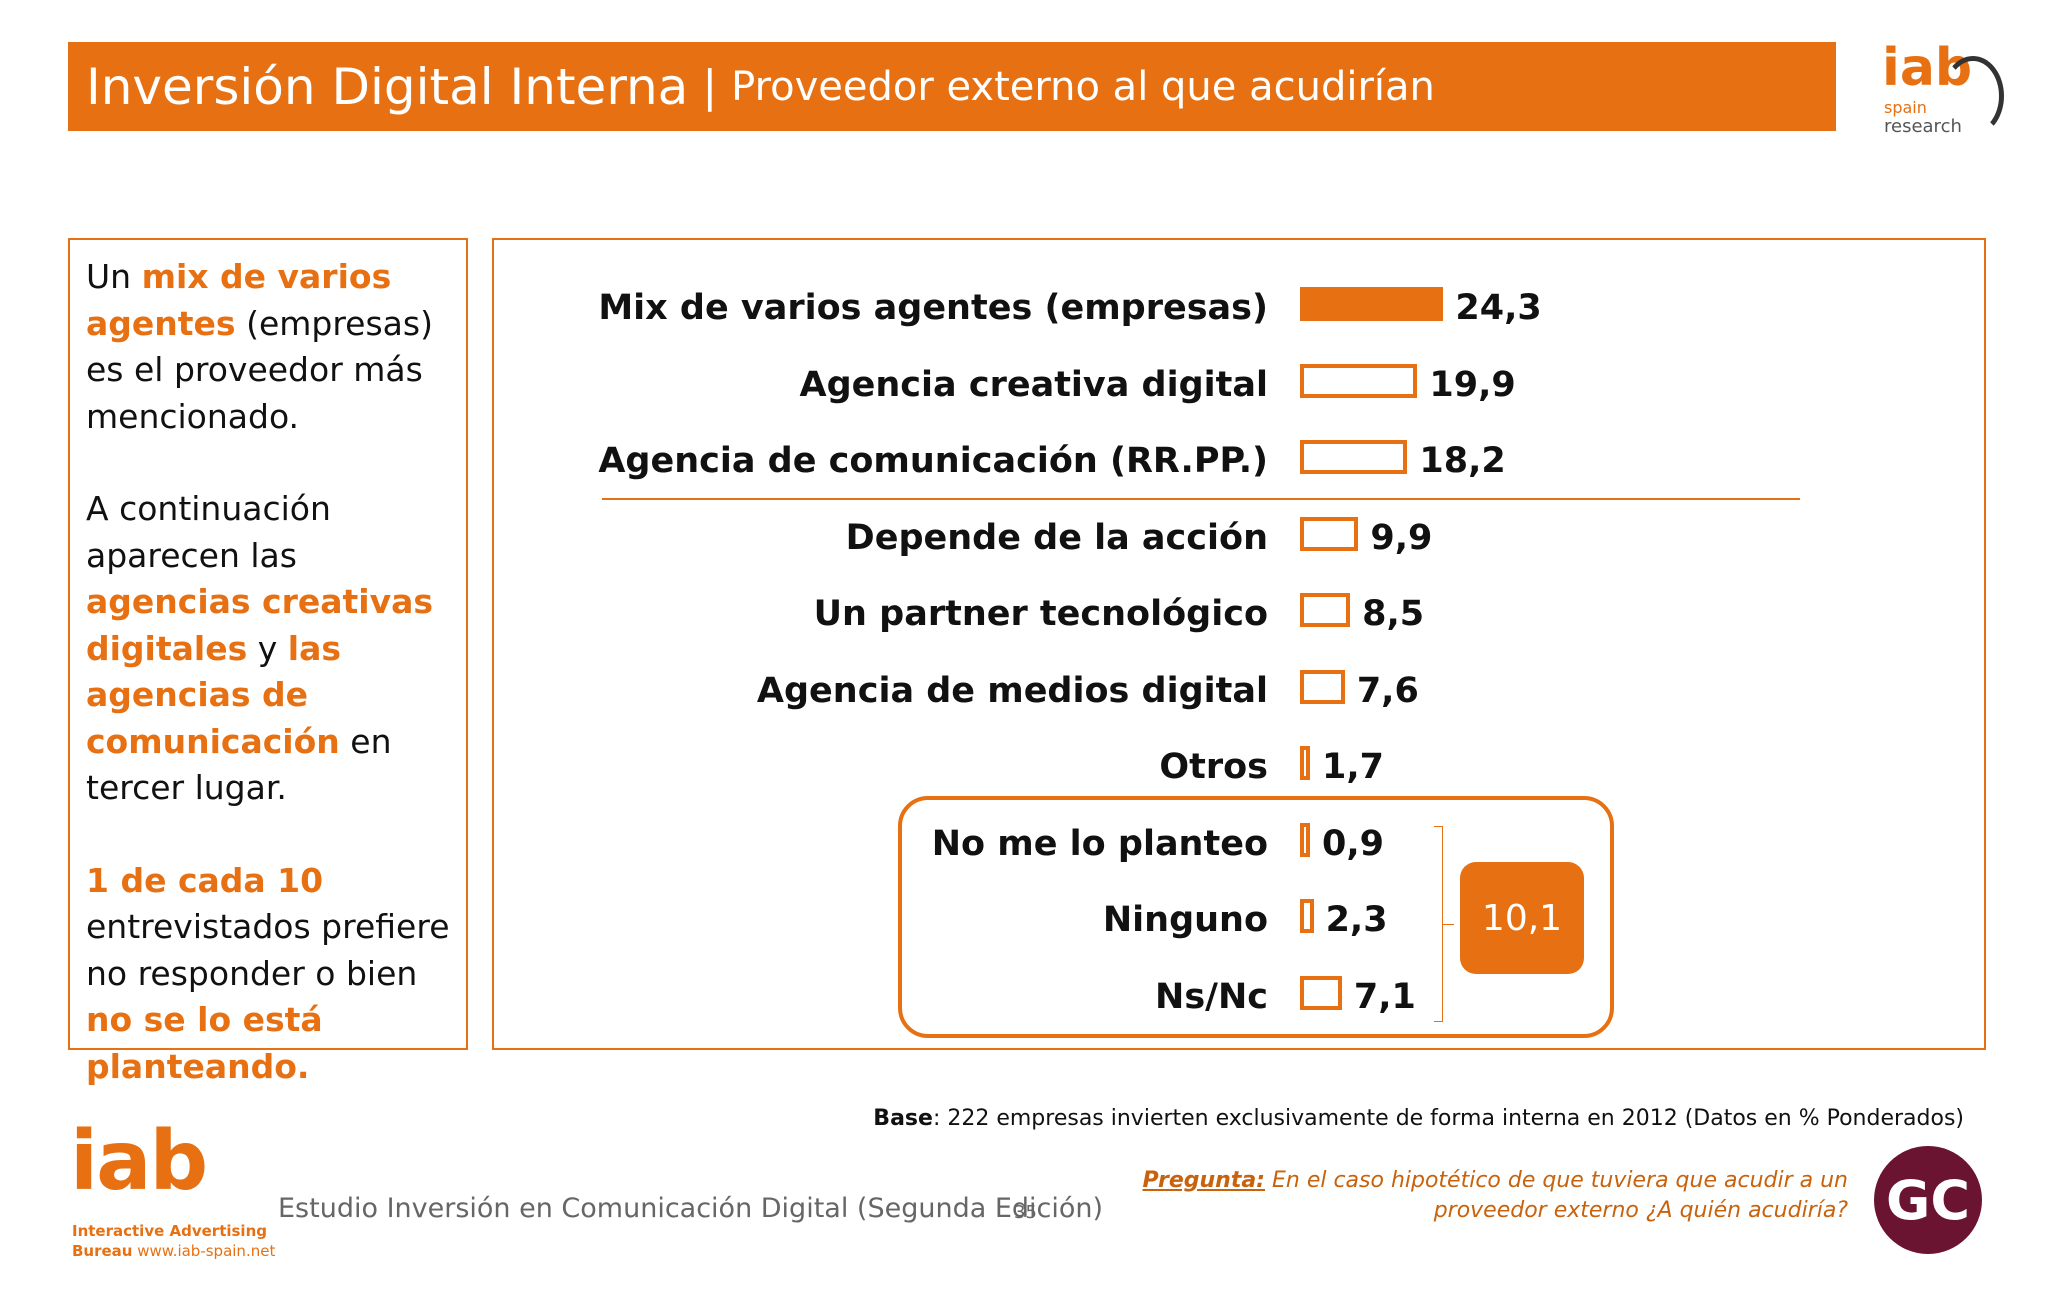  I want to click on logo-line-1: Interactive Advertising, so click(169, 1231).